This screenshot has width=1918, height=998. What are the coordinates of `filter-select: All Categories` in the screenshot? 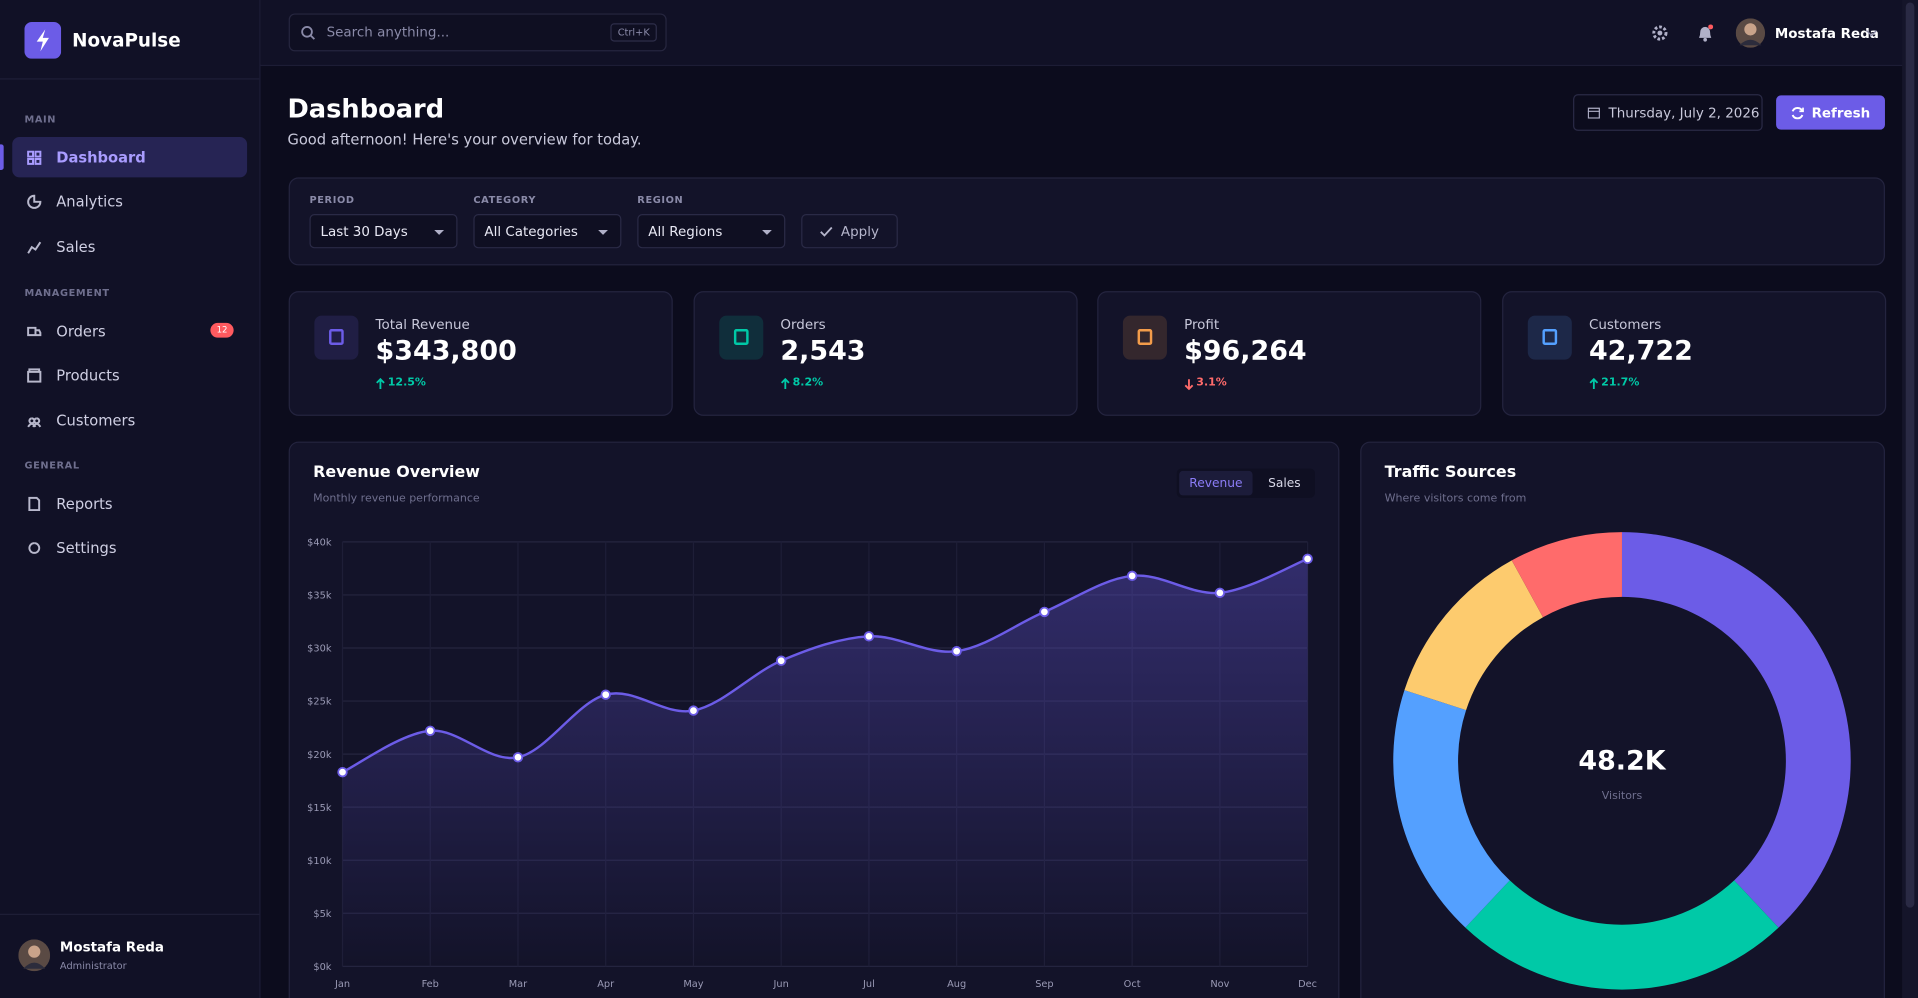 It's located at (547, 231).